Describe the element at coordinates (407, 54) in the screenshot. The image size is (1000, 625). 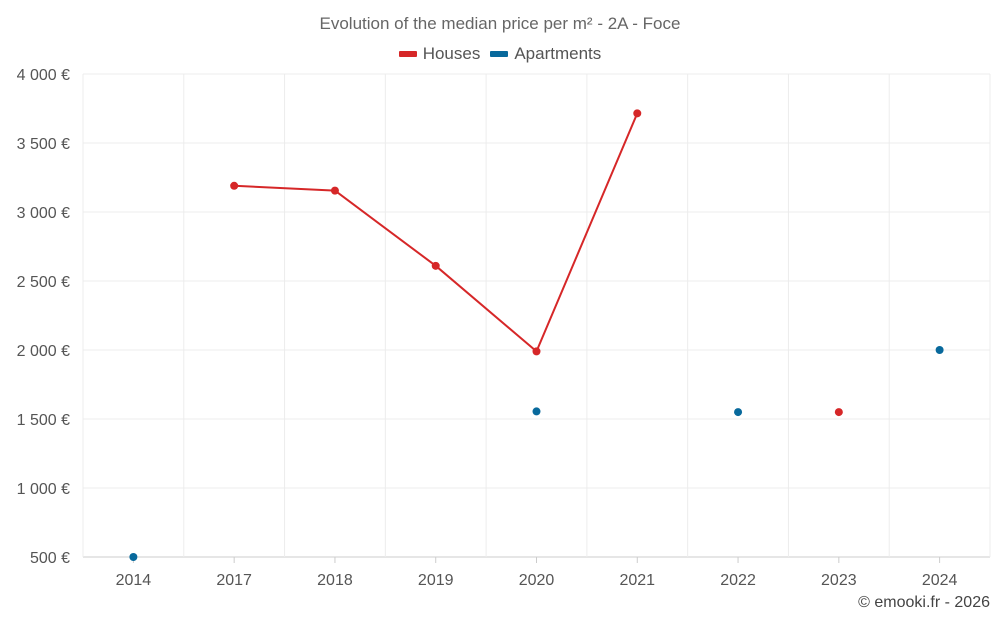
I see `legend-swatch-houses` at that location.